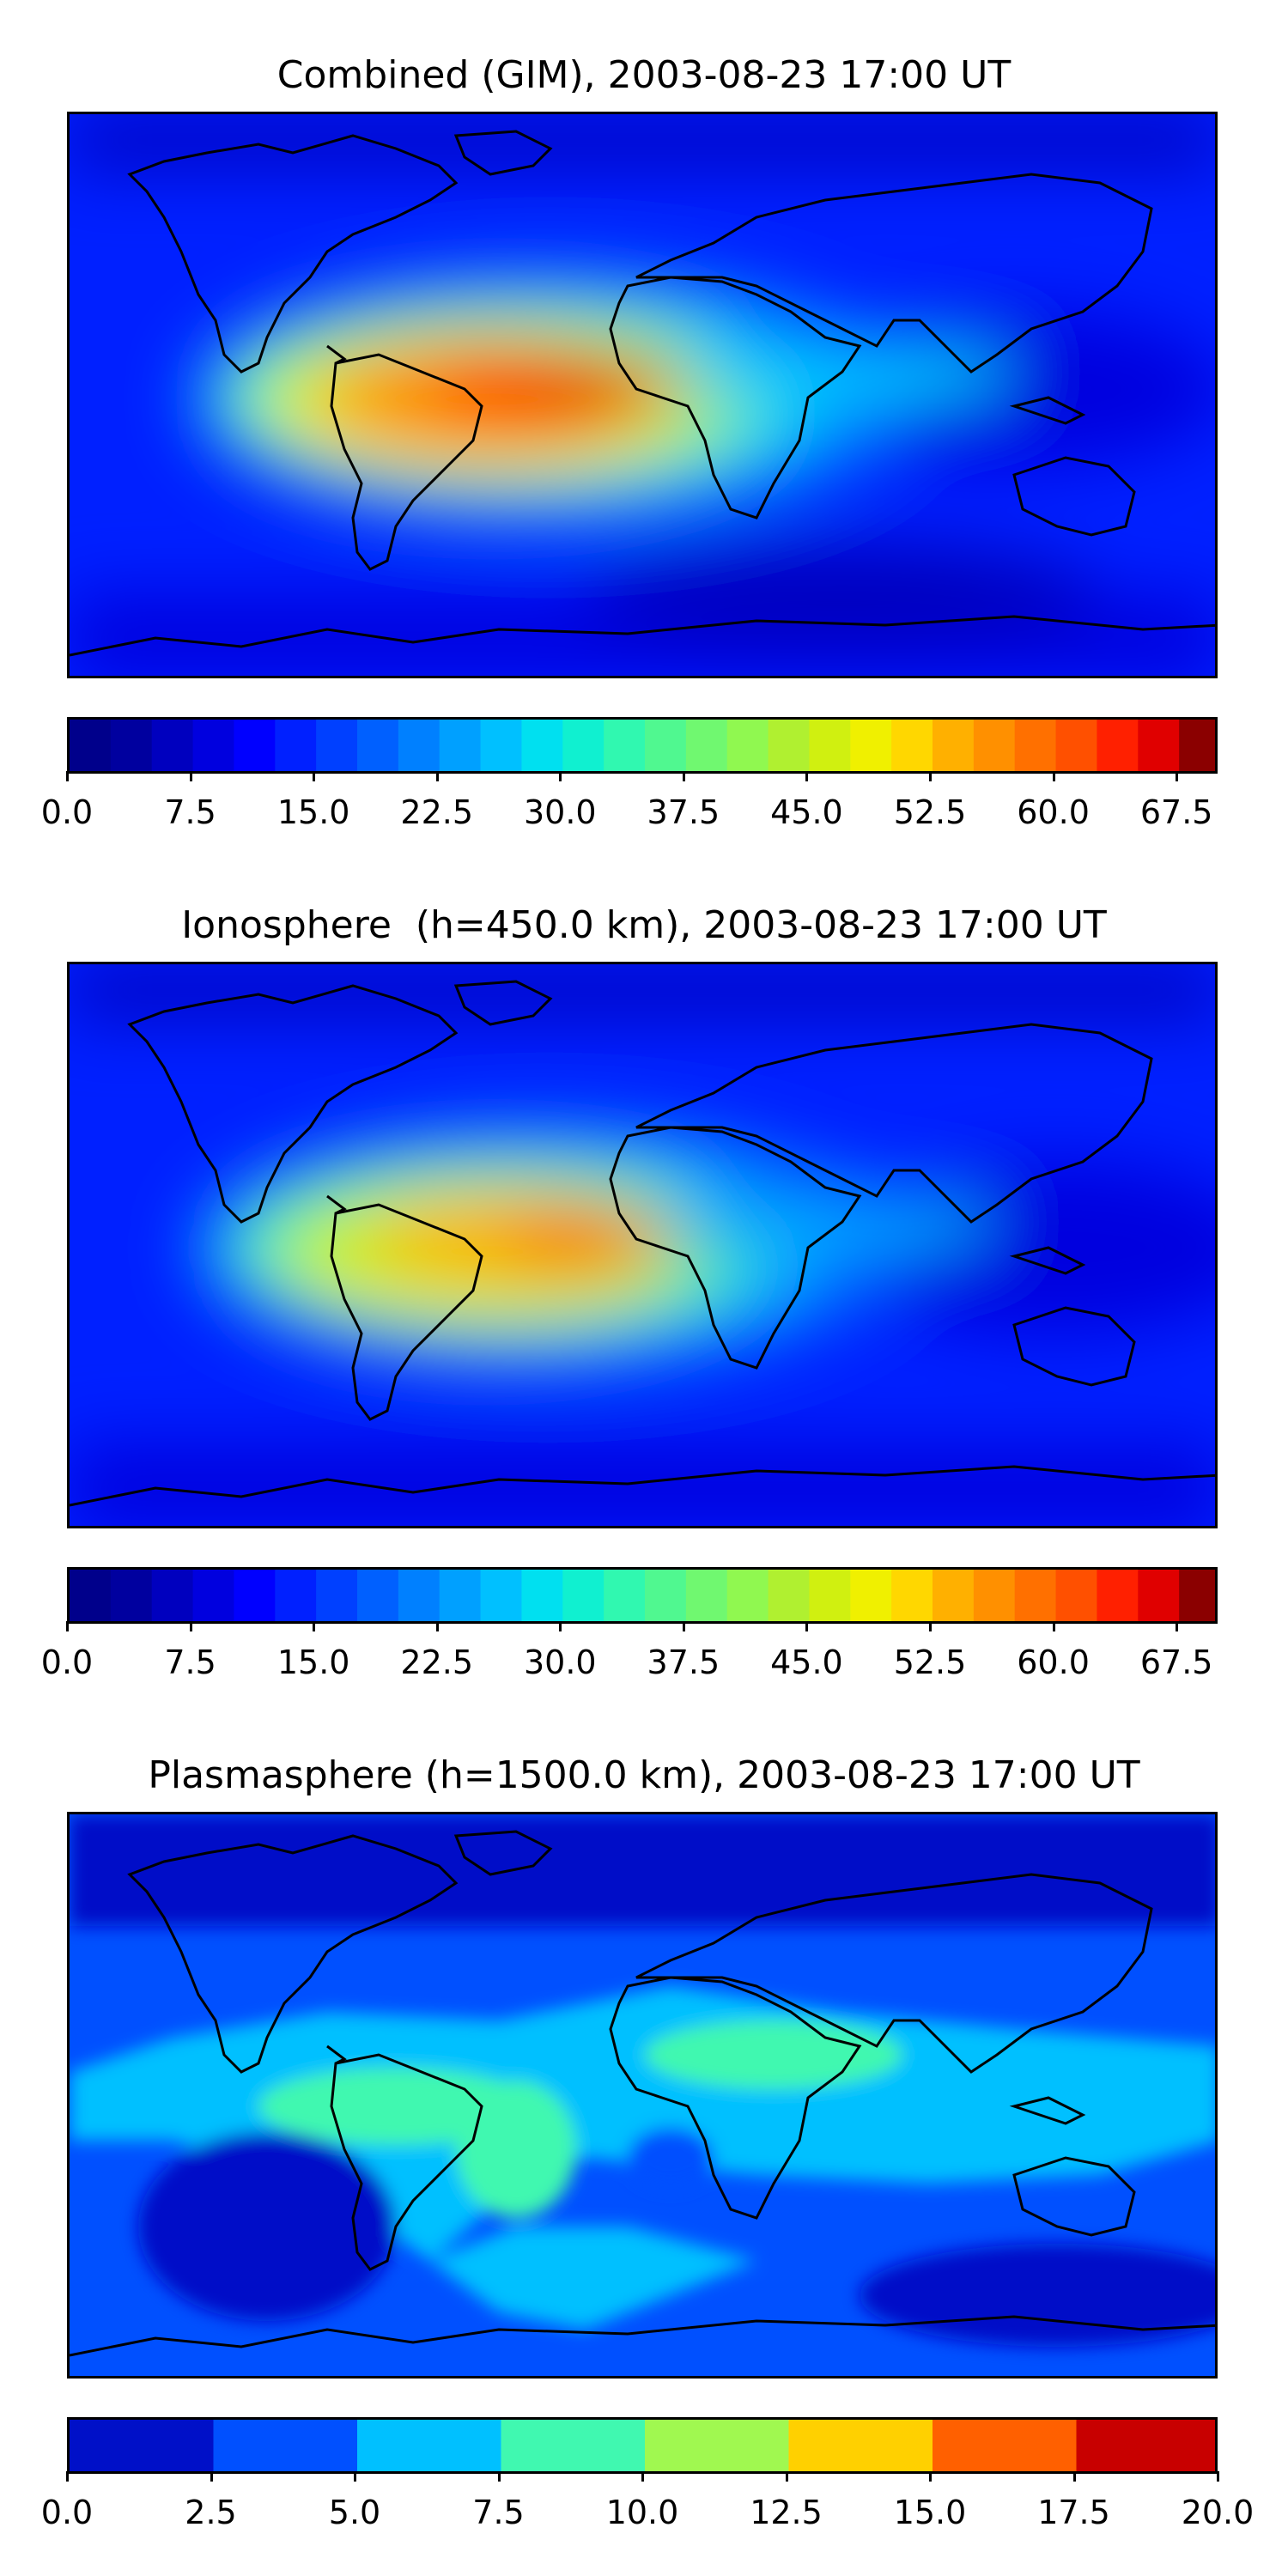 The height and width of the screenshot is (2576, 1288). I want to click on colorbar-tick-label: 60.0, so click(1053, 812).